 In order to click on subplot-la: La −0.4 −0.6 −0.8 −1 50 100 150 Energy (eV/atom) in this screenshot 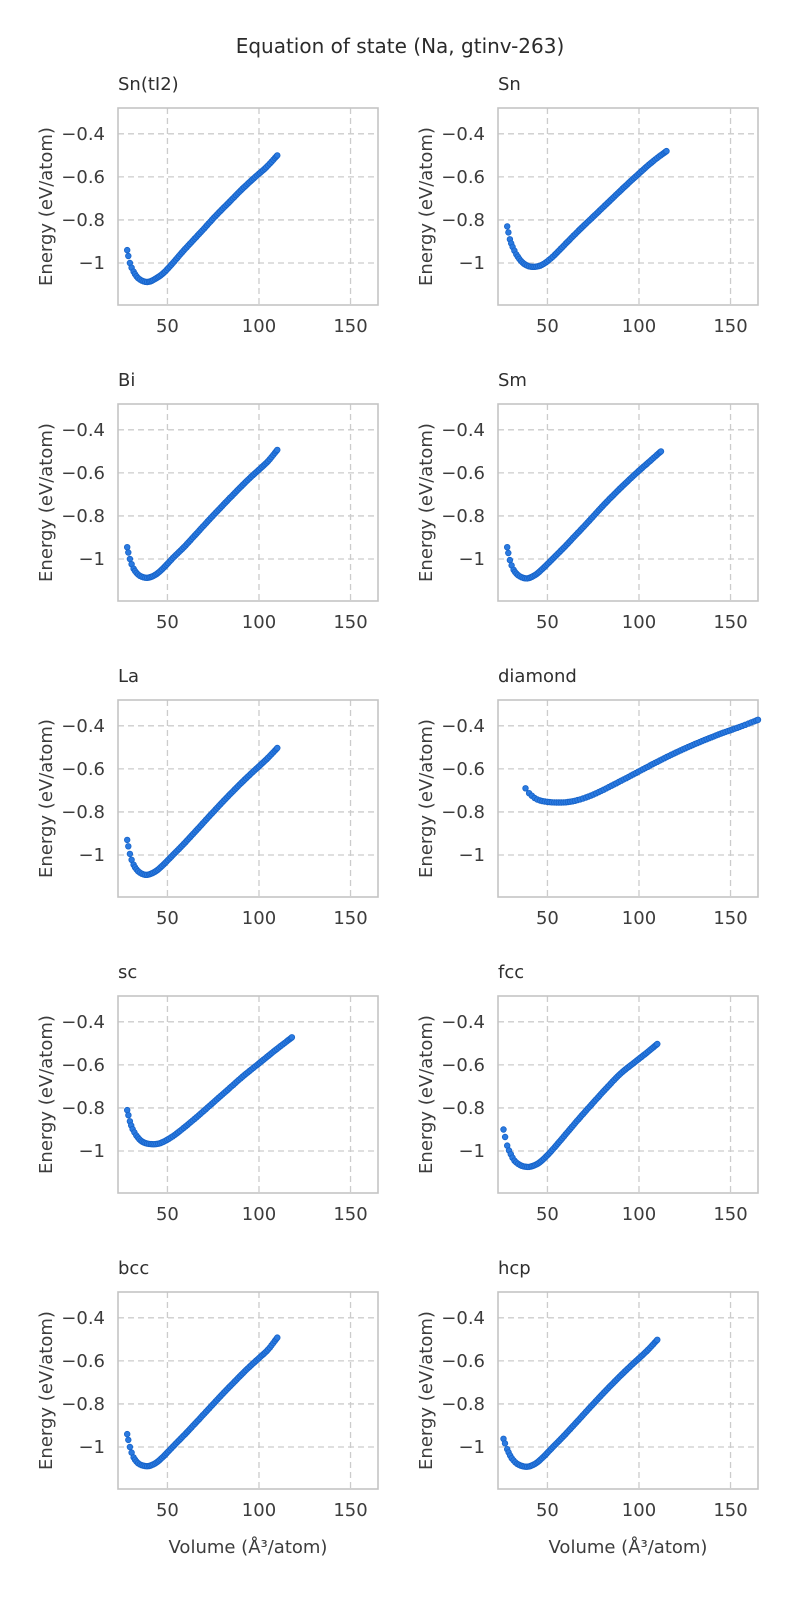, I will do `click(207, 798)`.